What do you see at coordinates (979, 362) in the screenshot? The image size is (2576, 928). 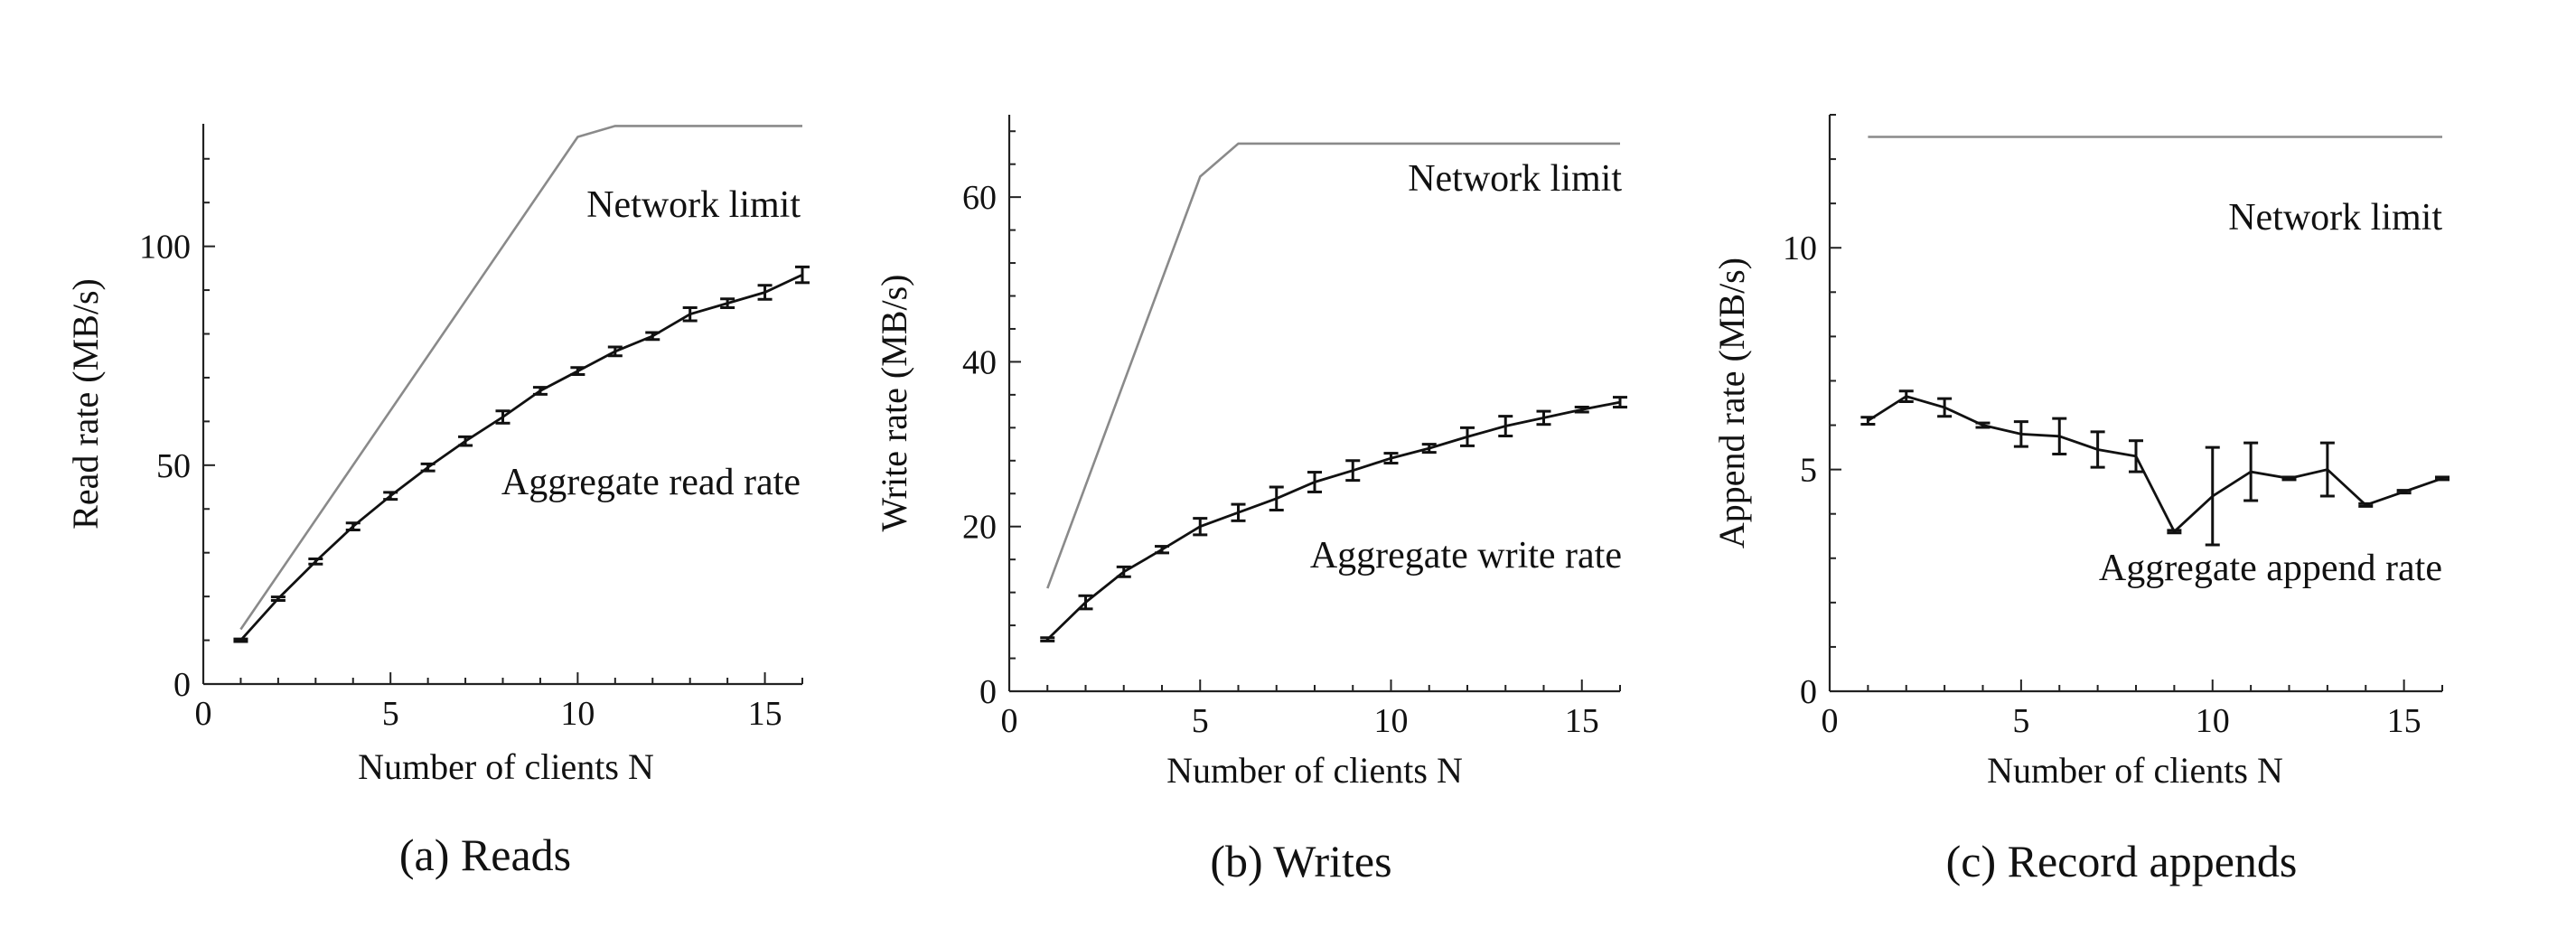 I see `y-tick-label: 40` at bounding box center [979, 362].